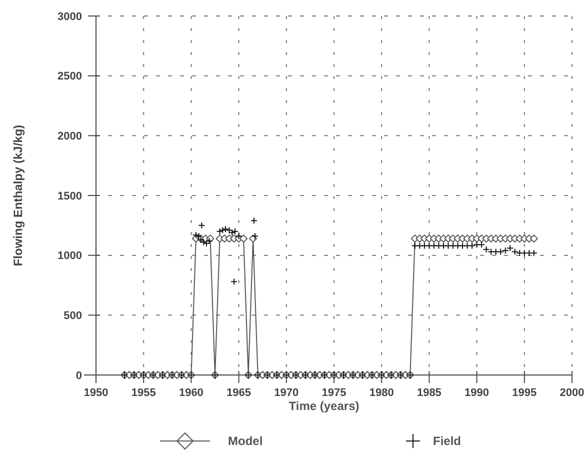 This screenshot has height=457, width=587. I want to click on y-tick-label: 1500, so click(70, 196).